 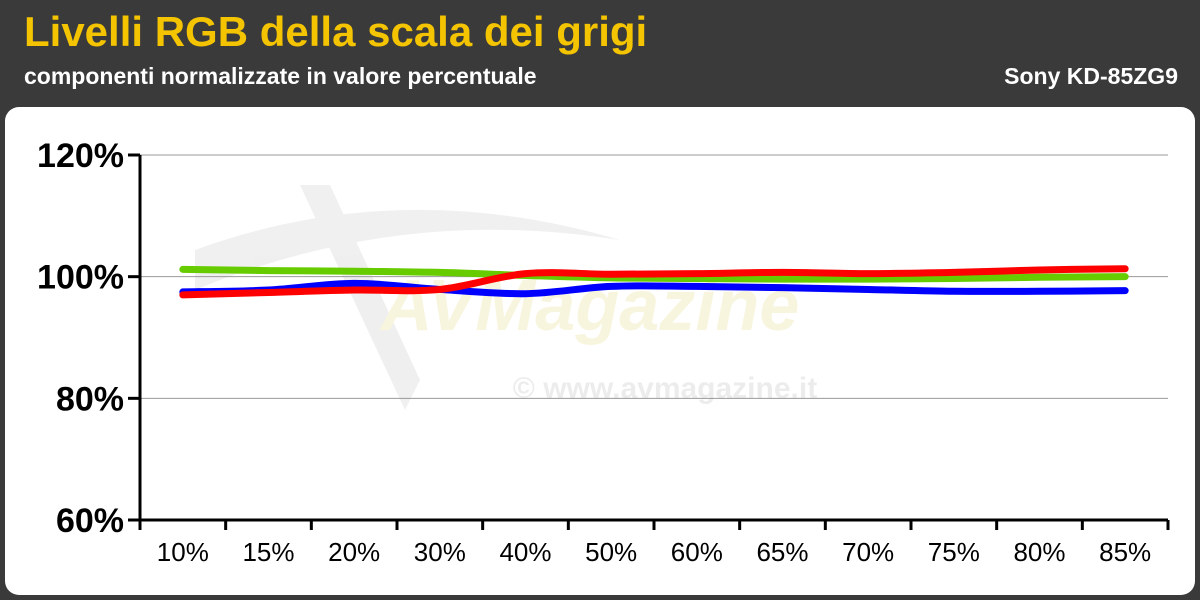 I want to click on device-model: Sony KD-85ZG9, so click(x=1091, y=76).